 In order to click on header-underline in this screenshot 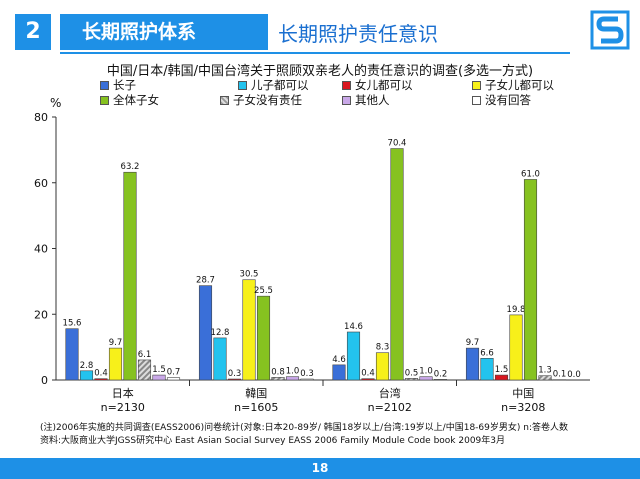, I will do `click(315, 53)`.